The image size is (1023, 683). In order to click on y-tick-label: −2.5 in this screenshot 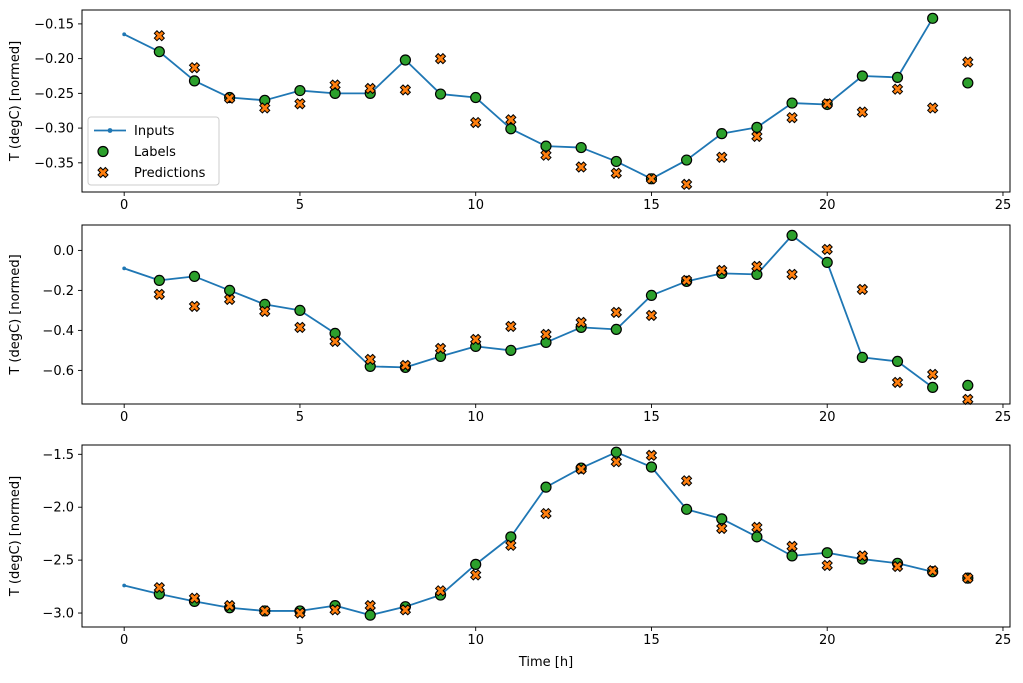, I will do `click(58, 561)`.